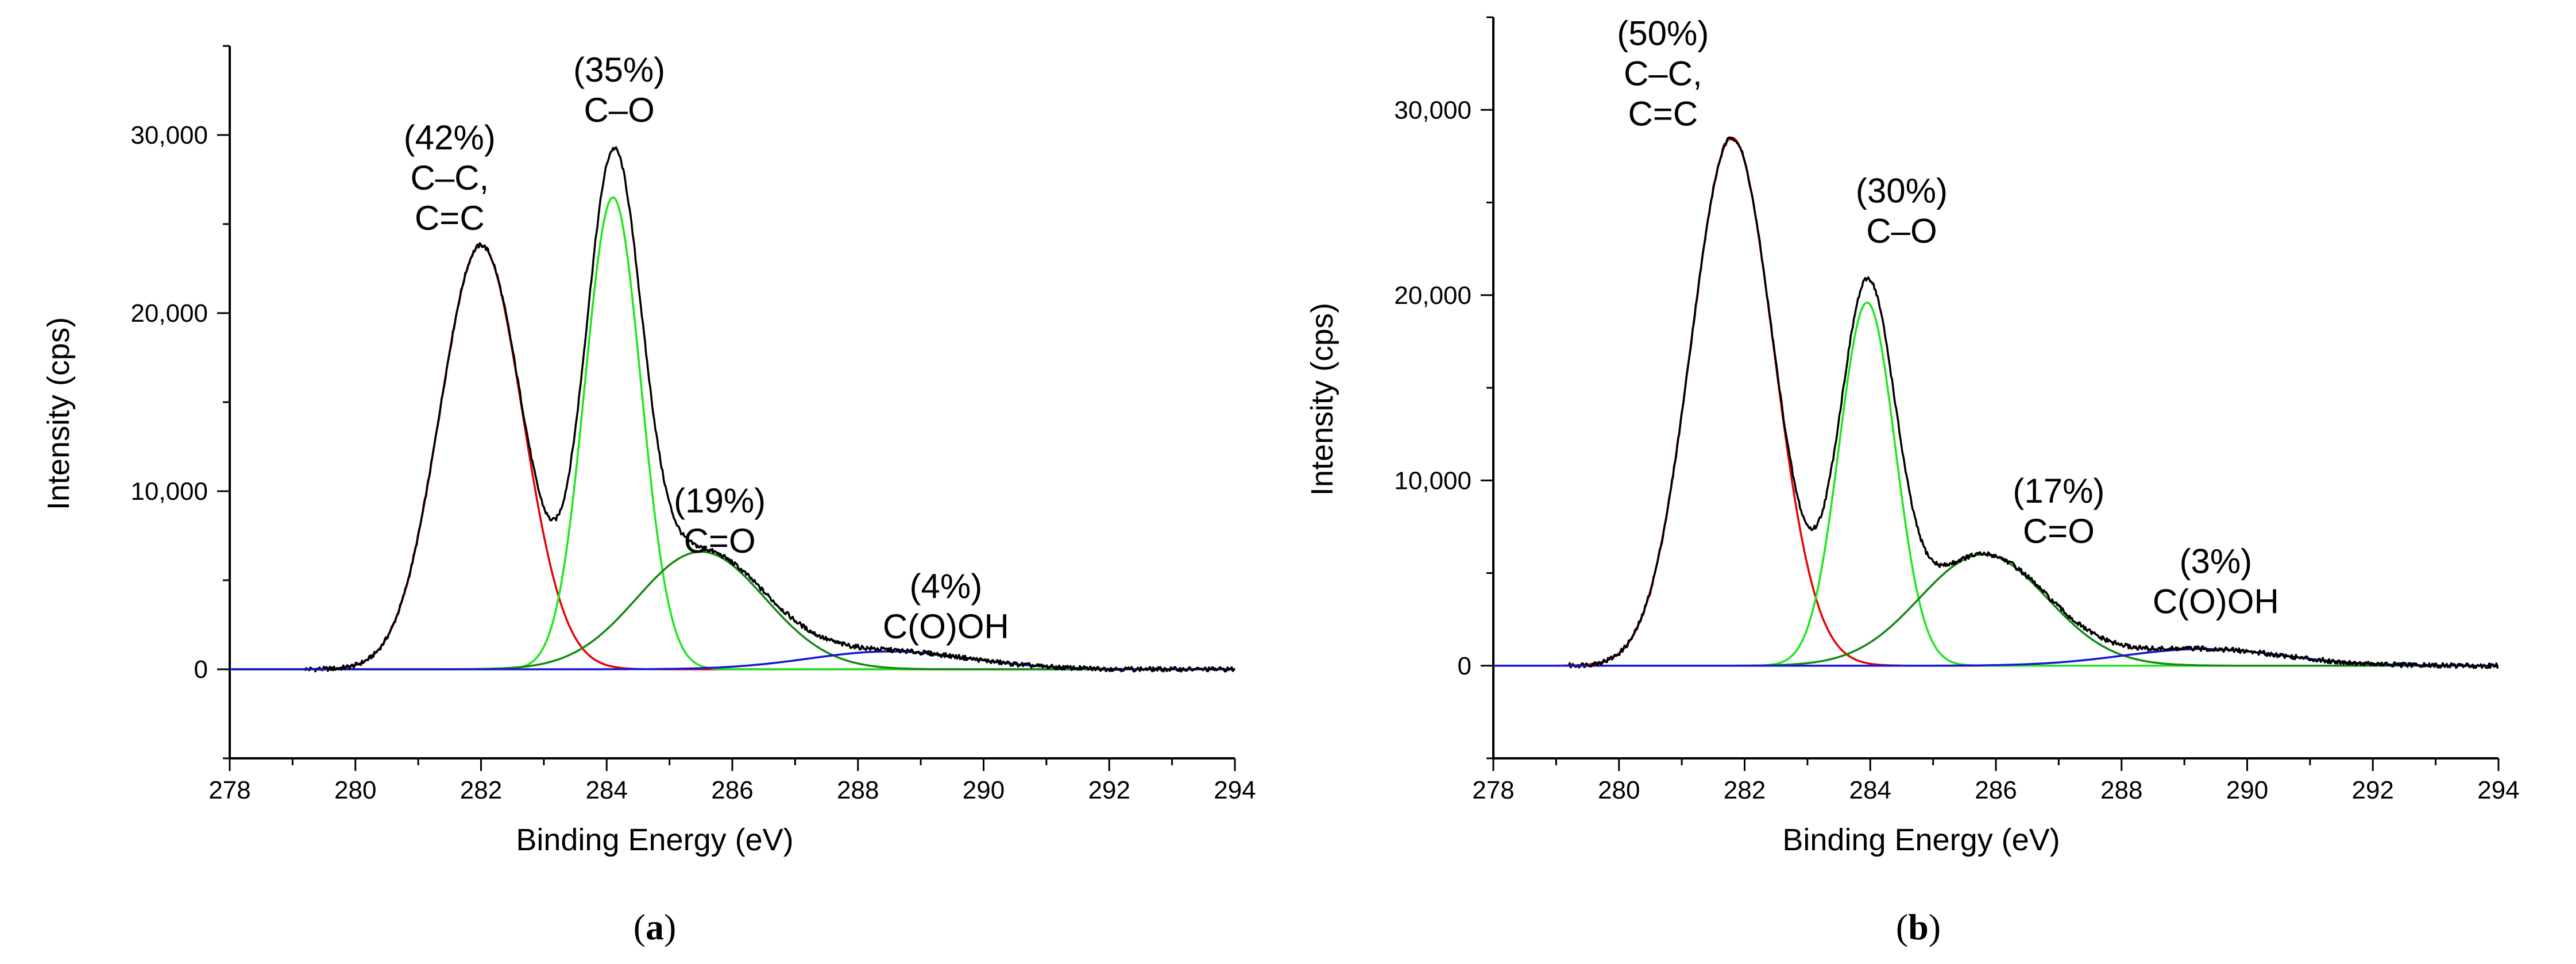 This screenshot has width=2576, height=964. What do you see at coordinates (1663, 33) in the screenshot?
I see `annotation-line: (50%)` at bounding box center [1663, 33].